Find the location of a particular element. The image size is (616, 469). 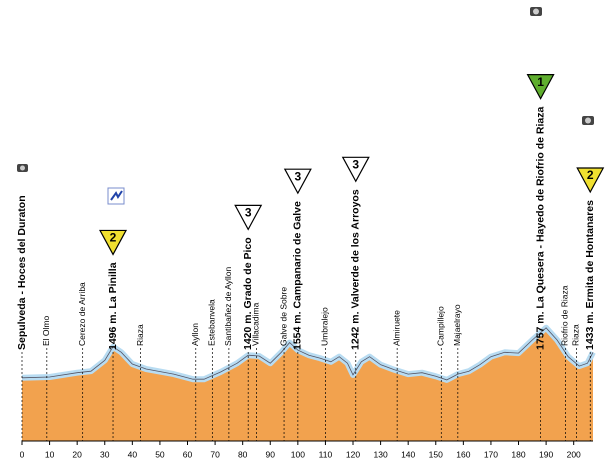

place-label: Majaelrayo is located at coordinates (457, 325).